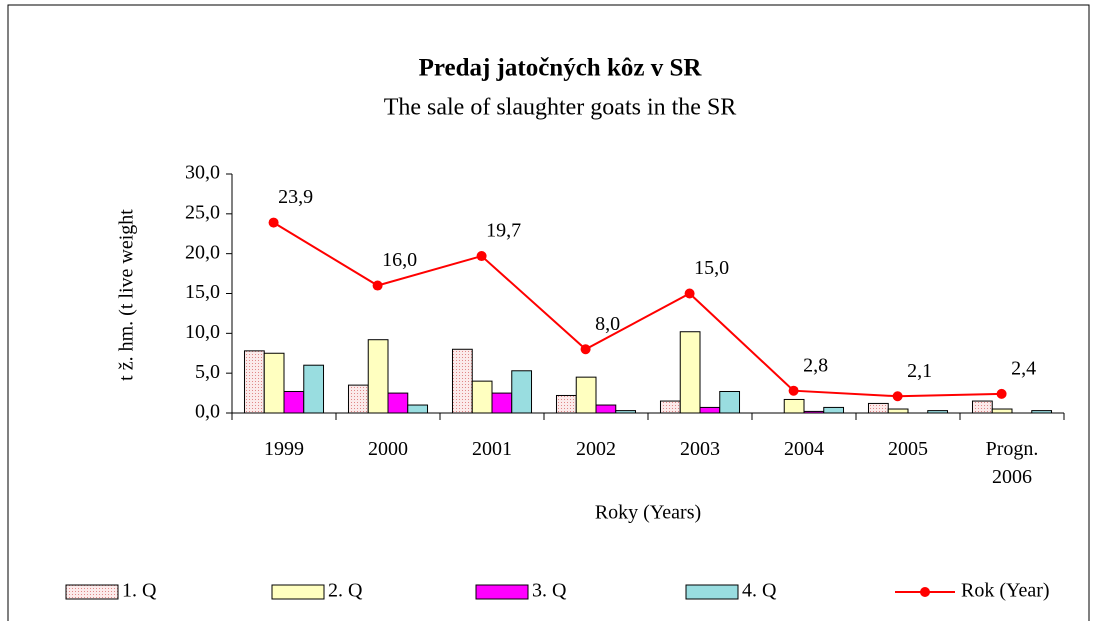 This screenshot has height=621, width=1097. What do you see at coordinates (399, 260) in the screenshot?
I see `data-label: 16,0` at bounding box center [399, 260].